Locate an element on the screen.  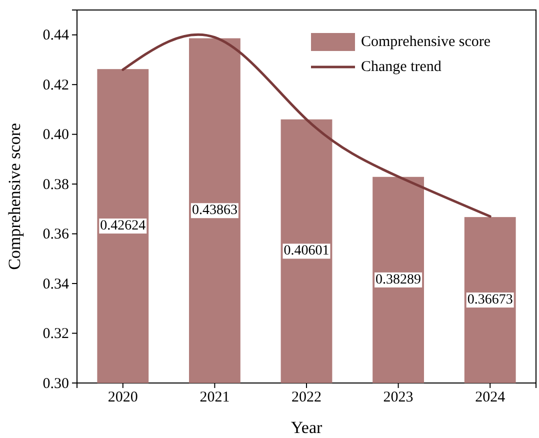
y-tick-label: 0.40 is located at coordinates (55, 135).